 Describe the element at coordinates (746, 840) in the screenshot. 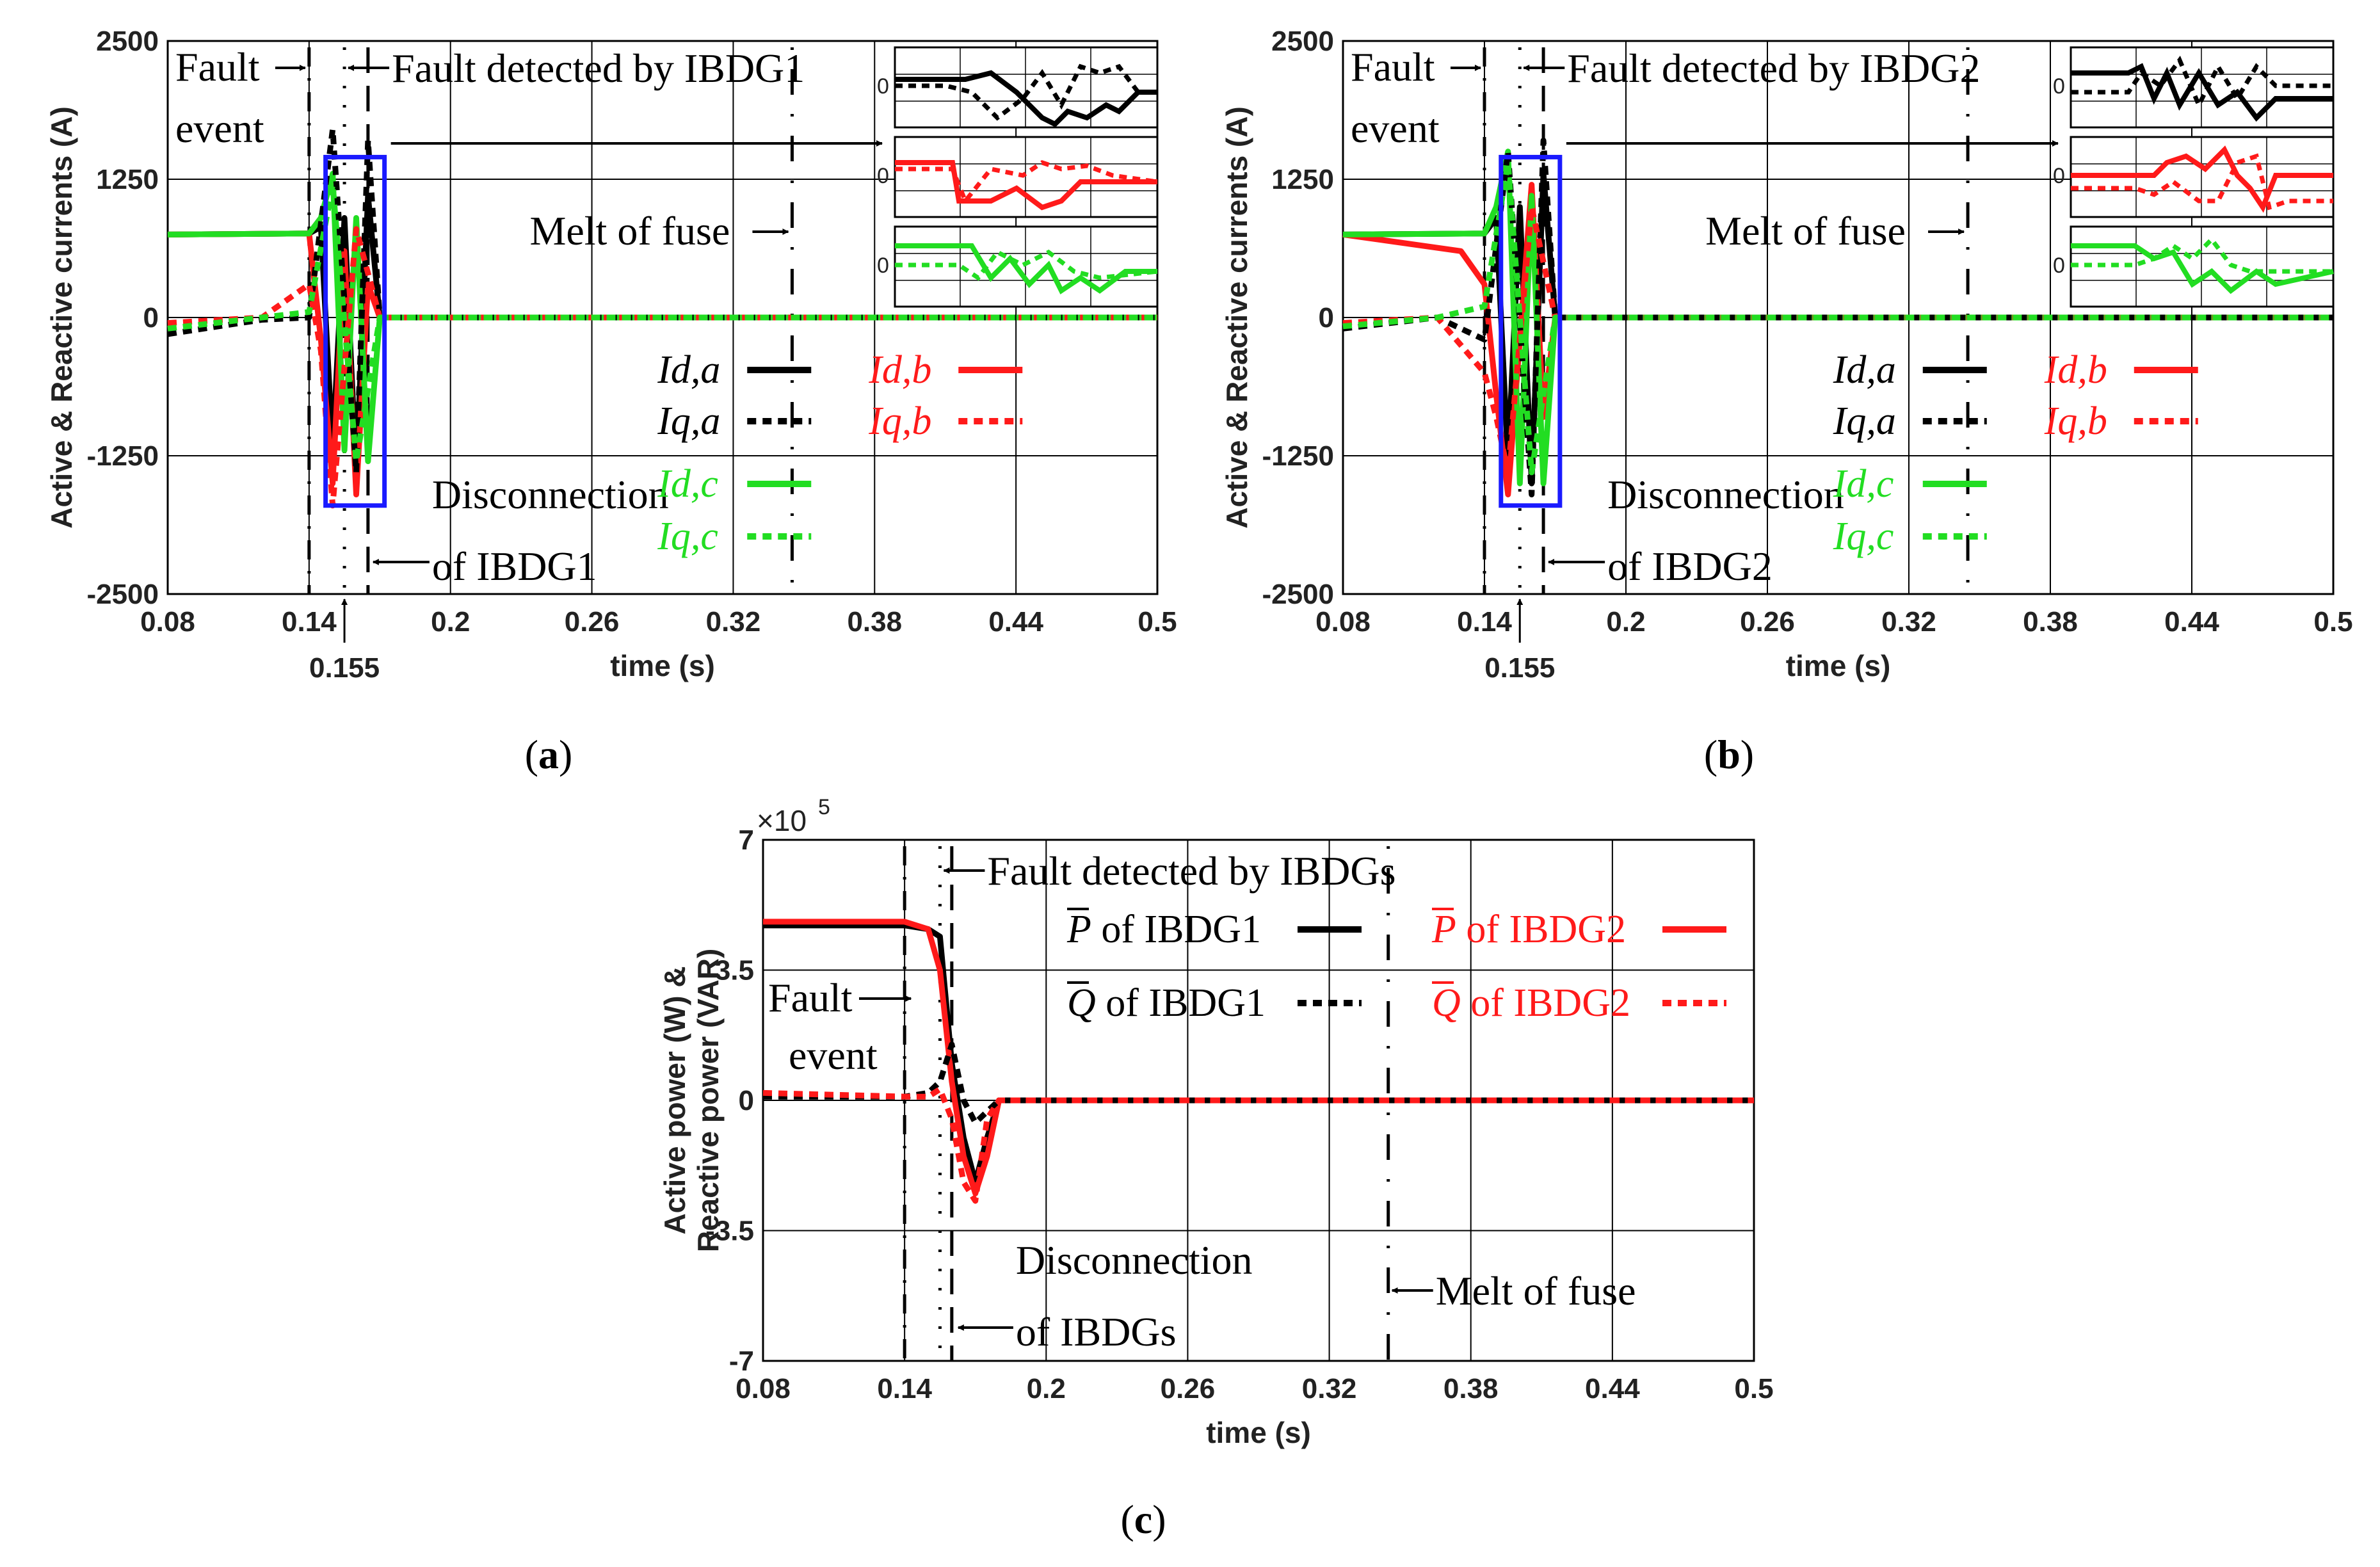

I see `y-tick-label: 7` at that location.